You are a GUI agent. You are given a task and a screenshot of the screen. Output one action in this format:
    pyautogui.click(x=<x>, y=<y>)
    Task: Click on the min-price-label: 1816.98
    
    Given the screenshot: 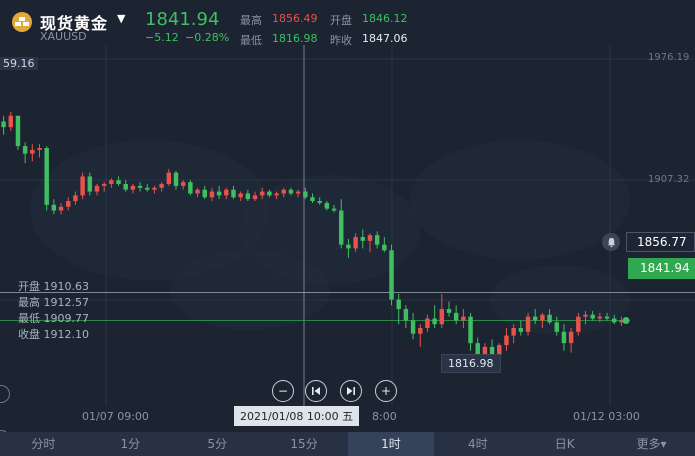 What is the action you would take?
    pyautogui.click(x=471, y=363)
    